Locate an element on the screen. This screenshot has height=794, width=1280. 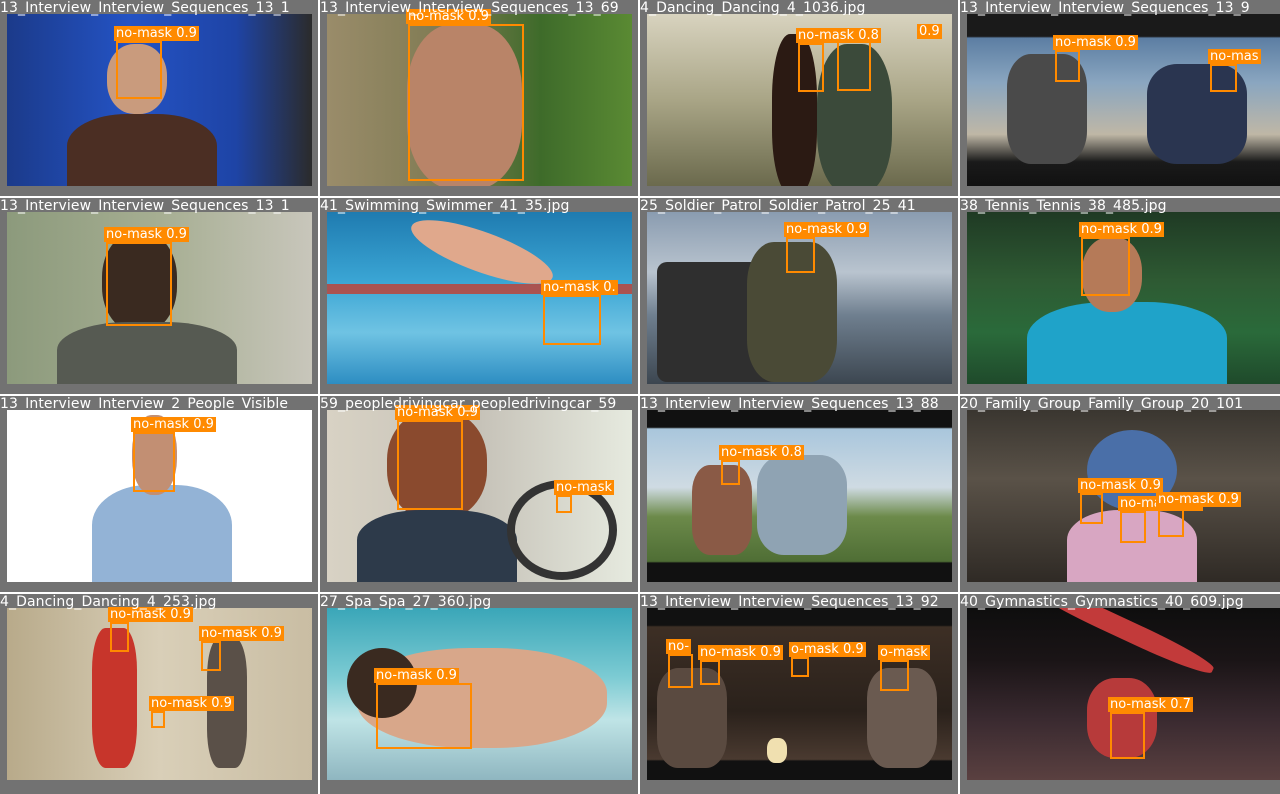
detection-label: no-mas is located at coordinates (1234, 56).